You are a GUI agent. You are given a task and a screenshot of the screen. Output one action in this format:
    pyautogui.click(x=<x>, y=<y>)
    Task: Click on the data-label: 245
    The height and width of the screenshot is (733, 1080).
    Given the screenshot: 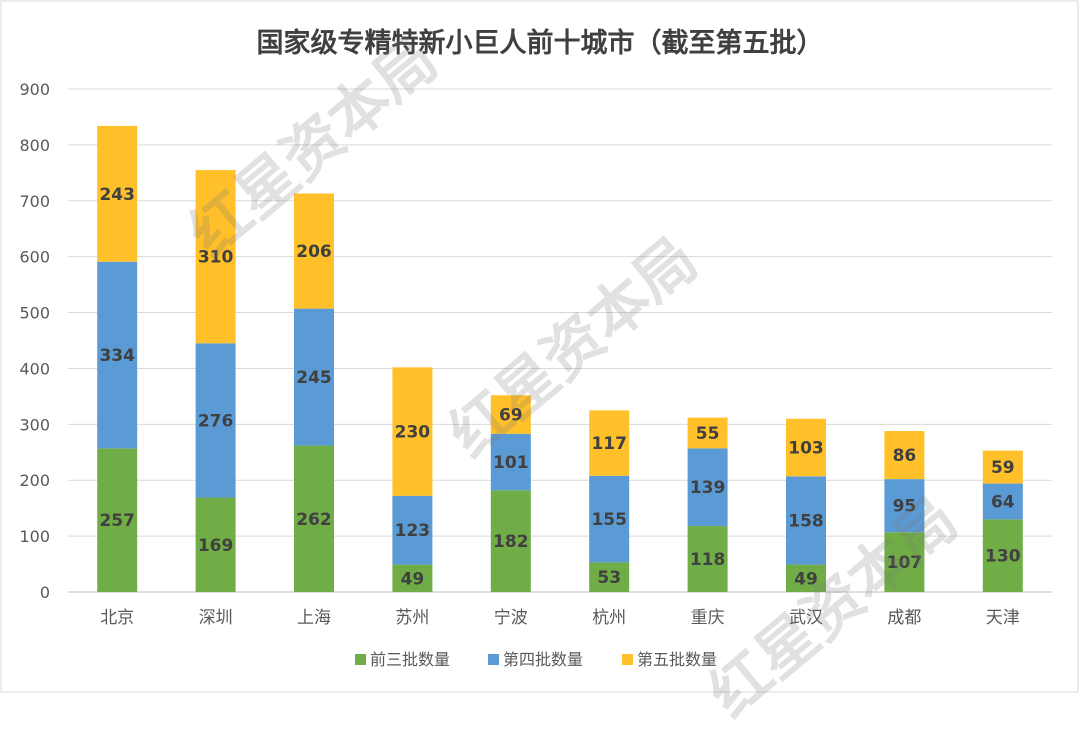 What is the action you would take?
    pyautogui.click(x=314, y=378)
    